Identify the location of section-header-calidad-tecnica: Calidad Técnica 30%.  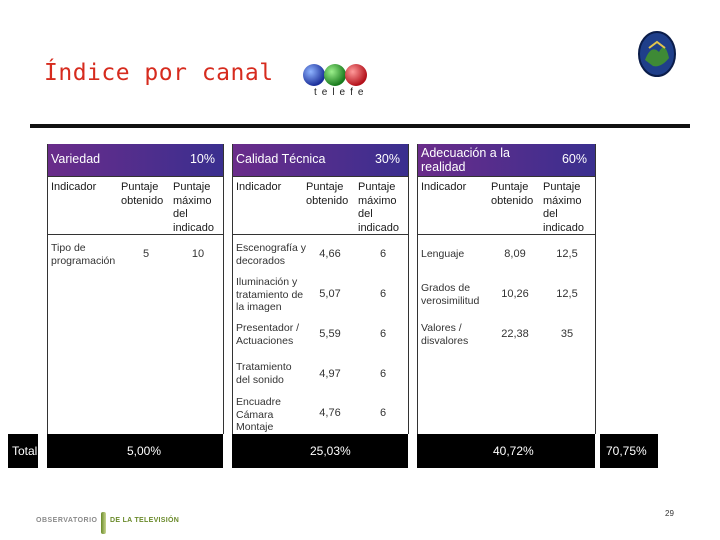
(320, 160).